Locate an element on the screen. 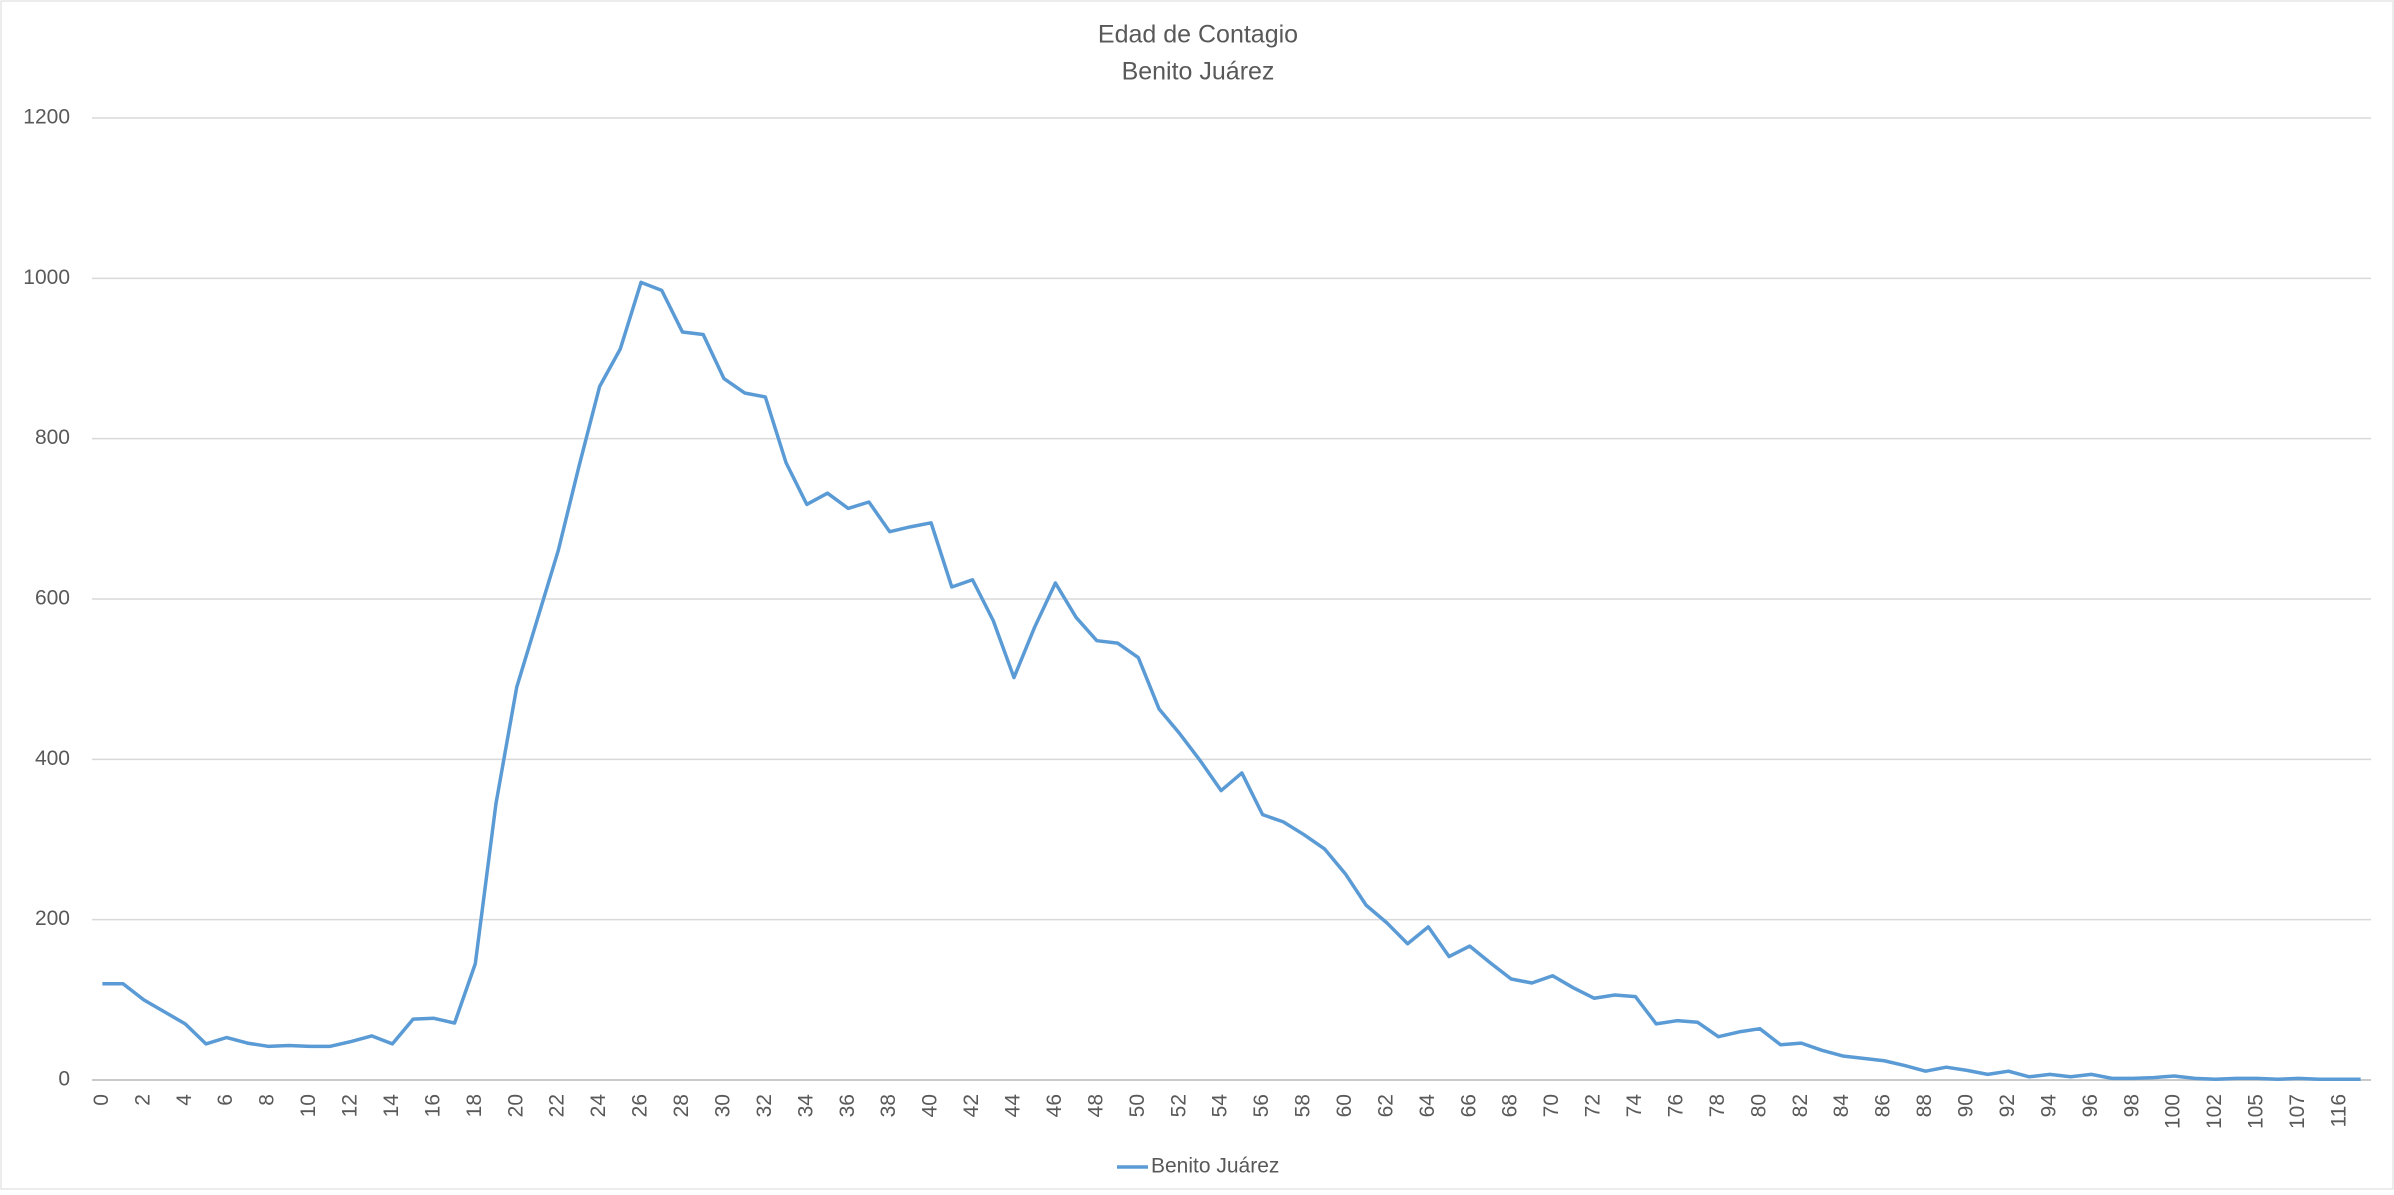 The image size is (2394, 1195). y-tick-label: 1000 is located at coordinates (46, 277).